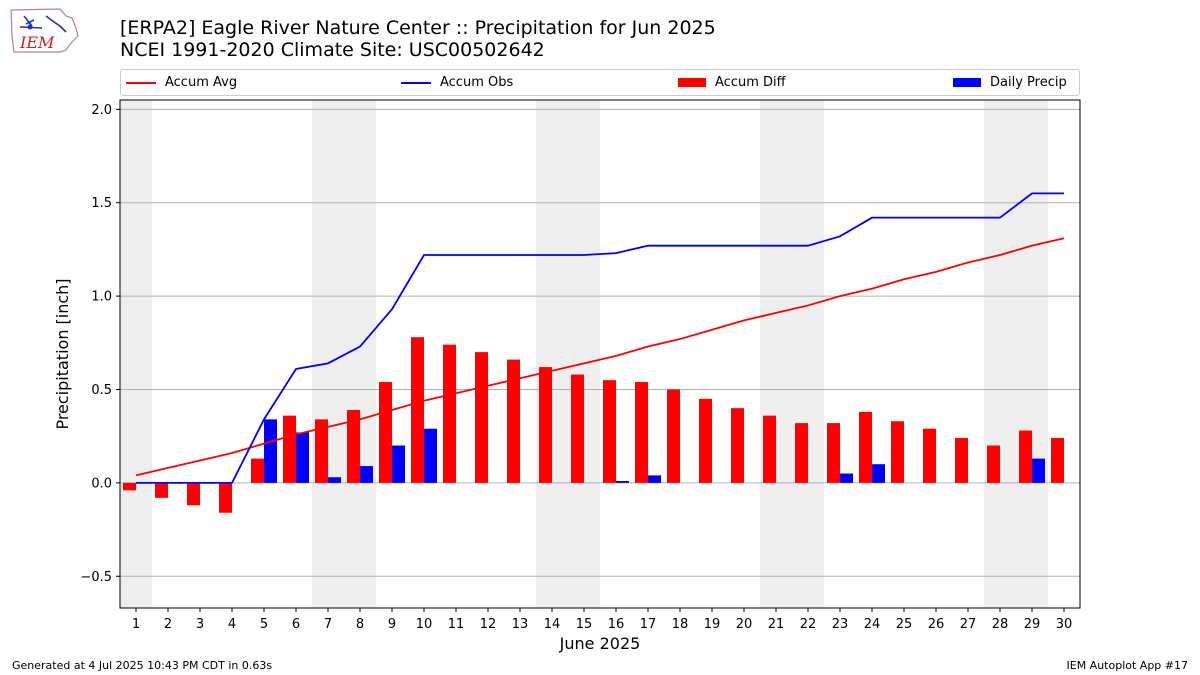 The width and height of the screenshot is (1200, 675). What do you see at coordinates (424, 624) in the screenshot?
I see `x-tick-label: 10` at bounding box center [424, 624].